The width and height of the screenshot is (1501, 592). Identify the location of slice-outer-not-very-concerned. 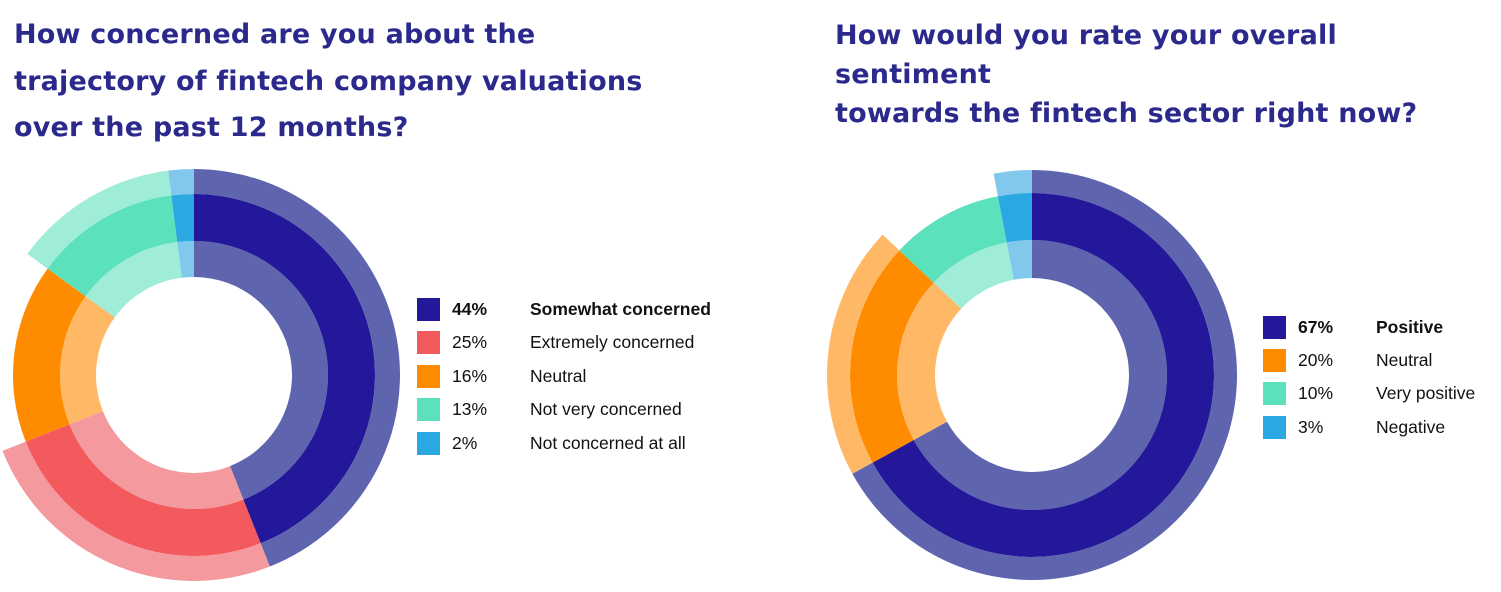
(99, 219).